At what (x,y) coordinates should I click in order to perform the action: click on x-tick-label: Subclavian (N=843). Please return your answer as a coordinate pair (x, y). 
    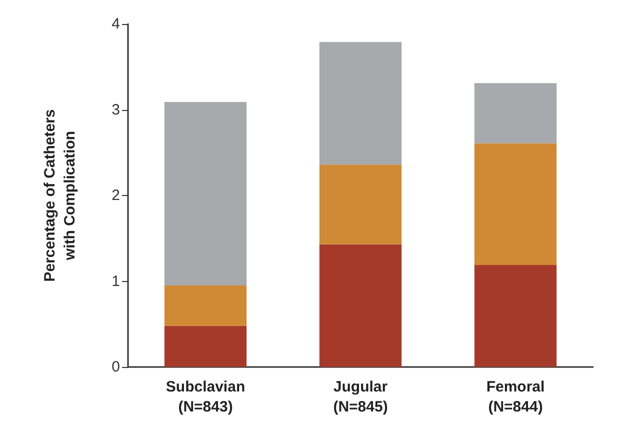
    Looking at the image, I should click on (206, 397).